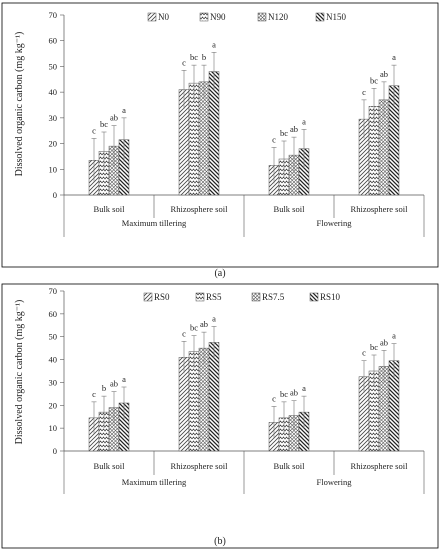  Describe the element at coordinates (220, 541) in the screenshot. I see `panel-b-label: (b)` at that location.